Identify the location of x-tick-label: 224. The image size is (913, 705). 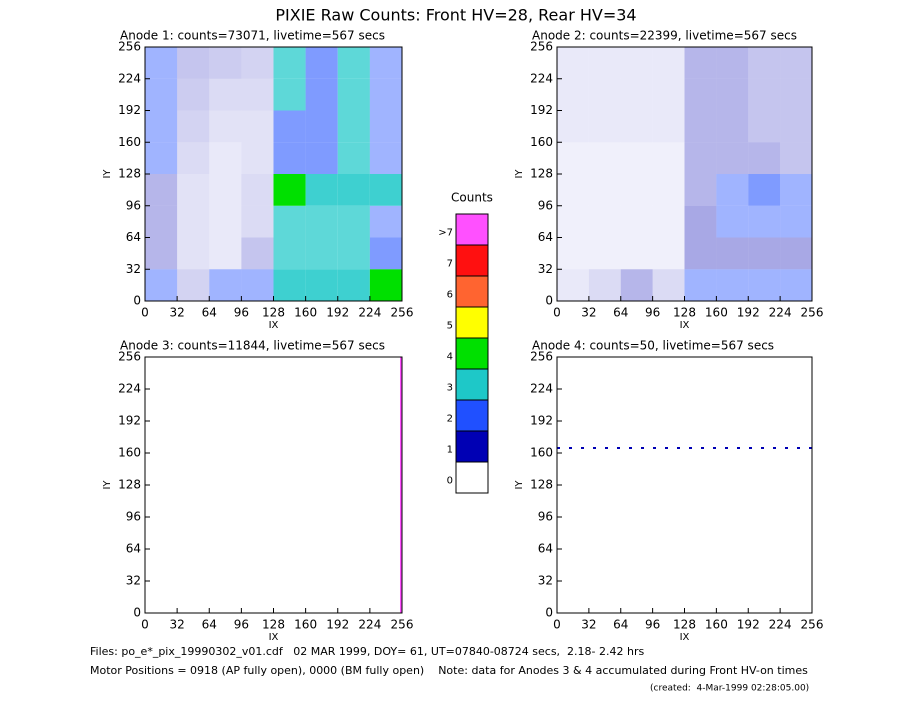
(780, 625).